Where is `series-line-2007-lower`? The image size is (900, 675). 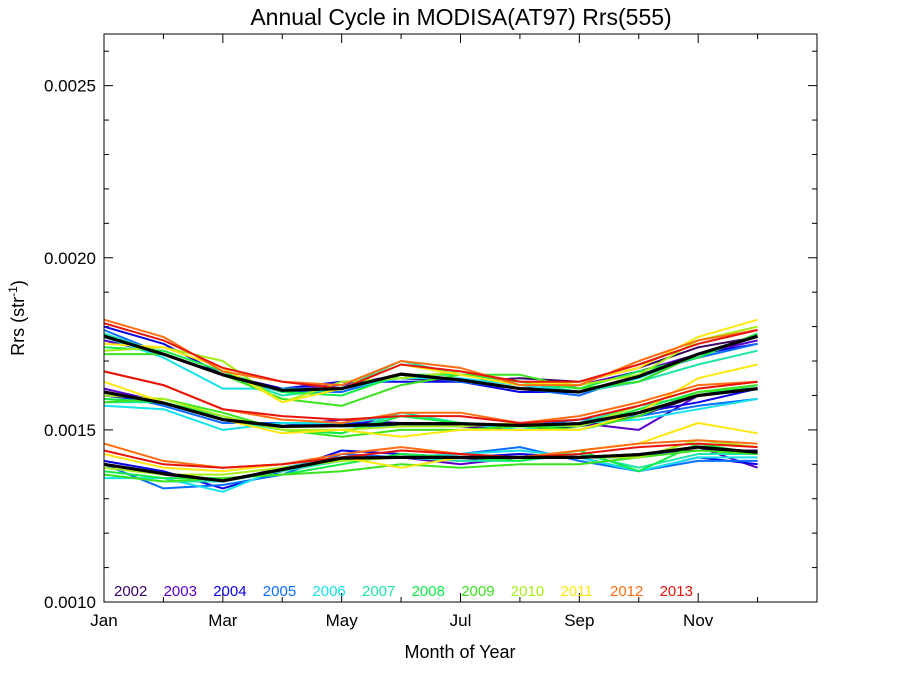 series-line-2007-lower is located at coordinates (430, 468).